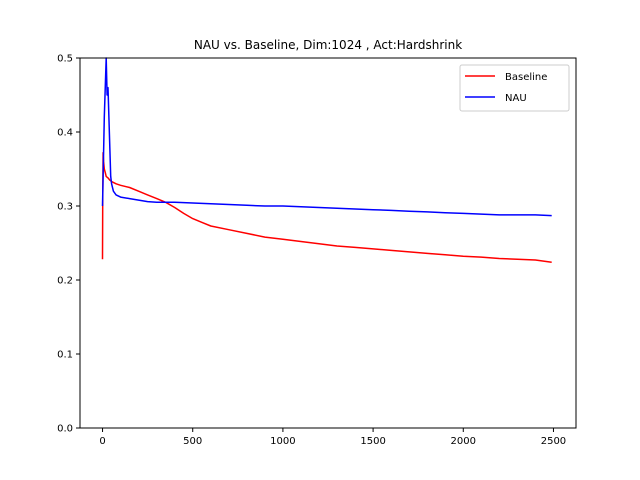 Image resolution: width=640 pixels, height=480 pixels. Describe the element at coordinates (65, 281) in the screenshot. I see `y-tick-label: 0.2` at that location.